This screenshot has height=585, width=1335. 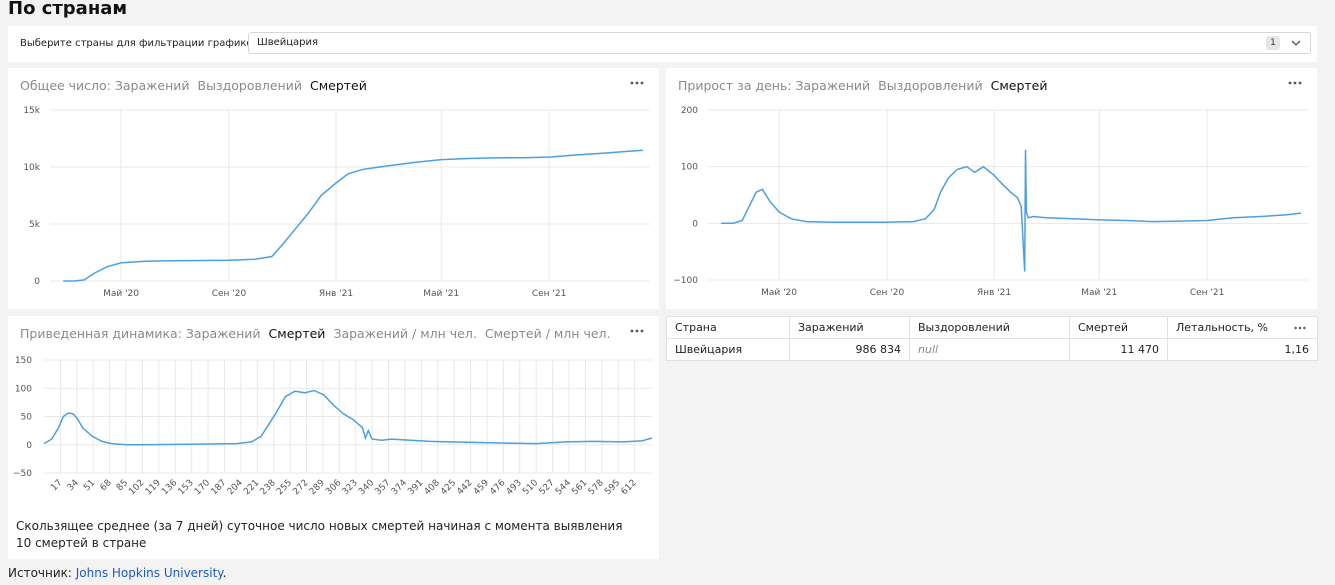 I want to click on x-tick-label: 153, so click(x=186, y=487).